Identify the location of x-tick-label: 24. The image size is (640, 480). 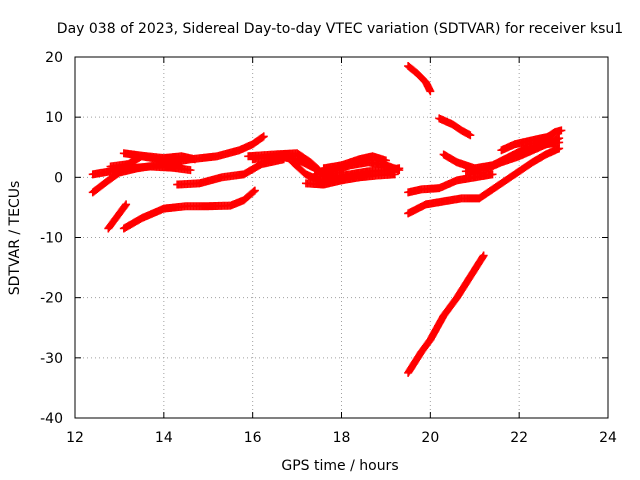
(608, 438).